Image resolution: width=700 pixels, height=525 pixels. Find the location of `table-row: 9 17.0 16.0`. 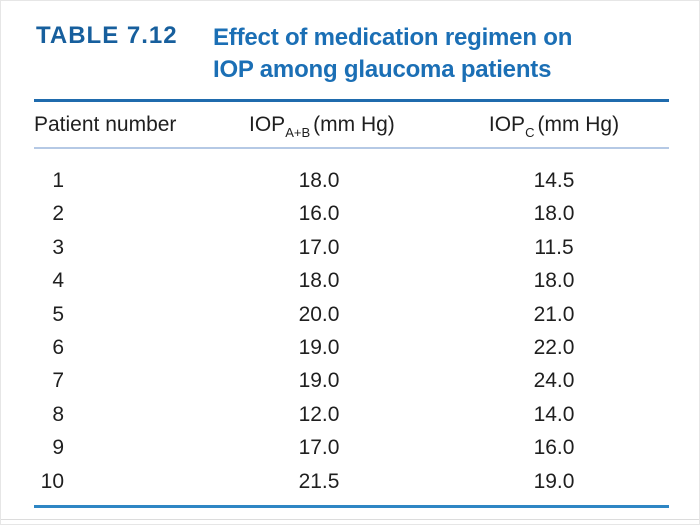

table-row: 9 17.0 16.0 is located at coordinates (351, 447).